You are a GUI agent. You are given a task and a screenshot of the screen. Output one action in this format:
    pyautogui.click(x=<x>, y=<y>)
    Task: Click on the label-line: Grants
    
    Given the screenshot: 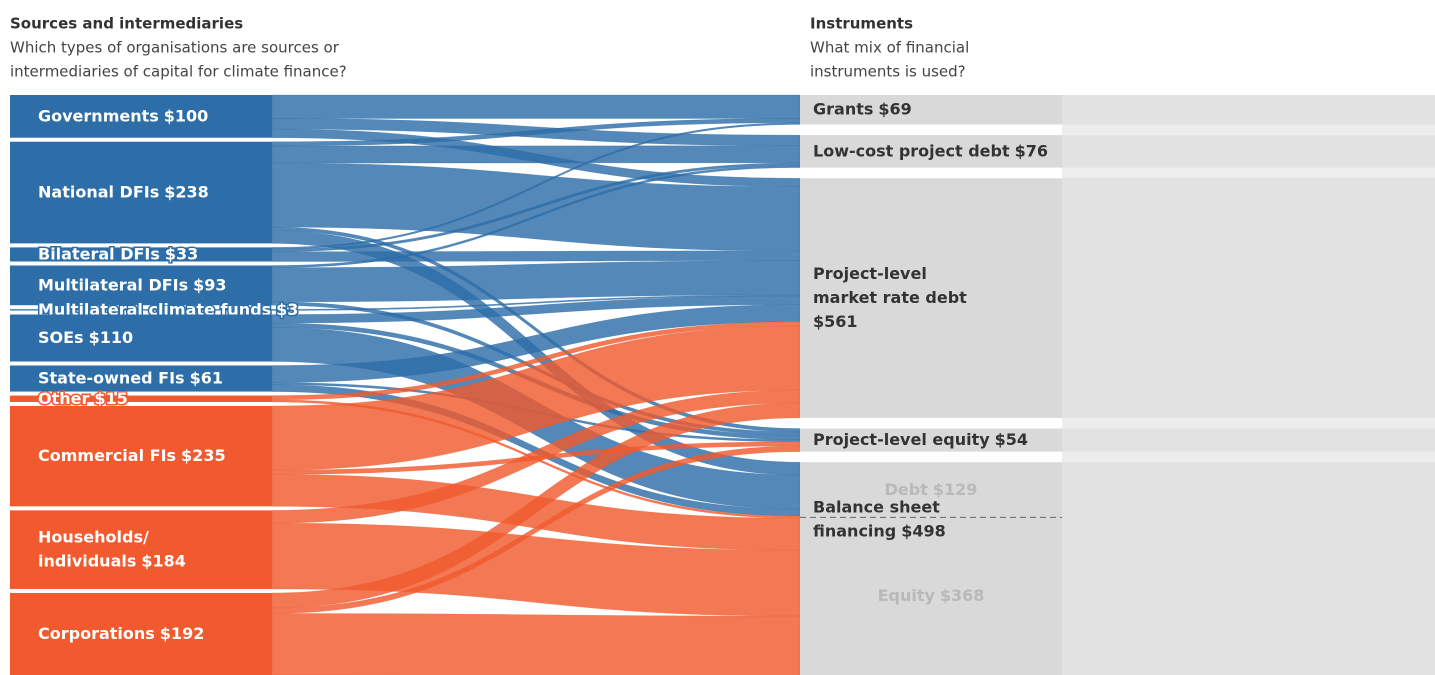 What is the action you would take?
    pyautogui.click(x=843, y=108)
    